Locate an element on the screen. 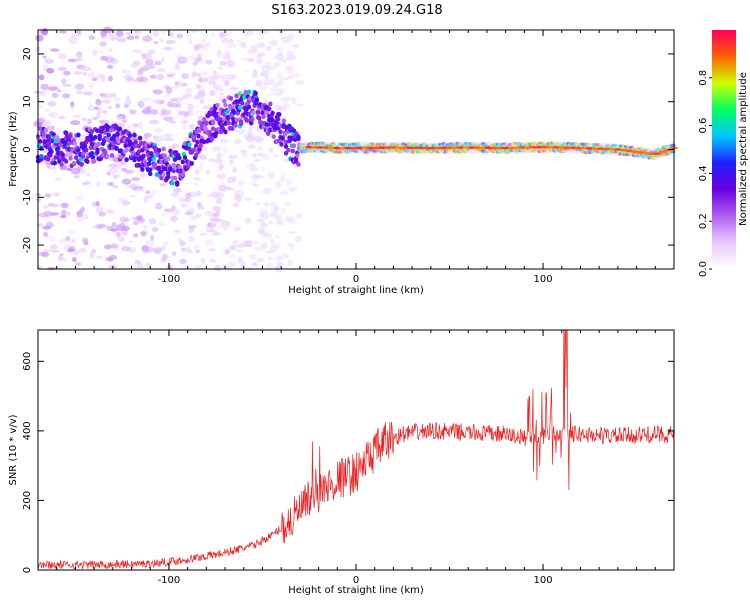 This screenshot has height=604, width=750. spectrogram-x-axis-label: Height of straight line (km) is located at coordinates (356, 290).